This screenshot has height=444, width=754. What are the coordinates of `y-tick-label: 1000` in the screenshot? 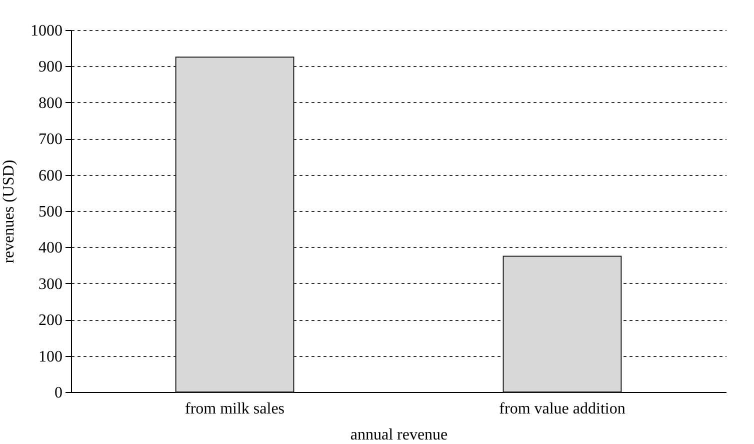 It's located at (46, 31).